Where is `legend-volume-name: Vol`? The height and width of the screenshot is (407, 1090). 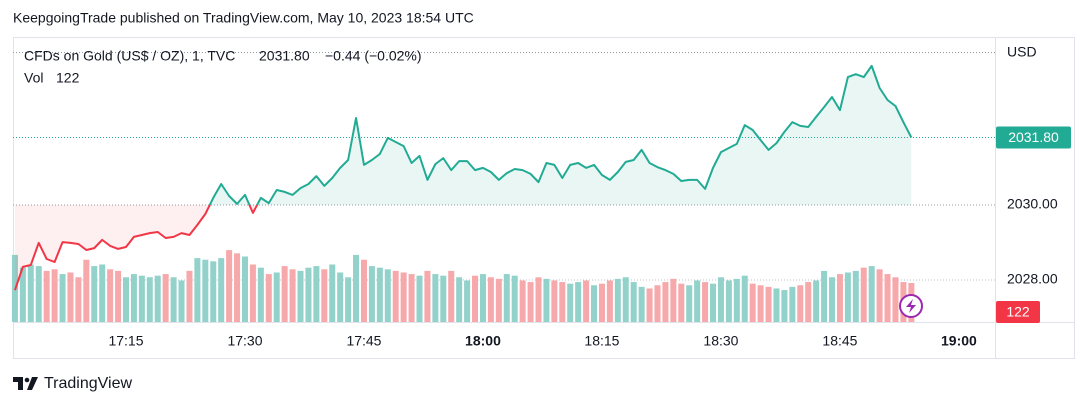
legend-volume-name: Vol is located at coordinates (33, 78).